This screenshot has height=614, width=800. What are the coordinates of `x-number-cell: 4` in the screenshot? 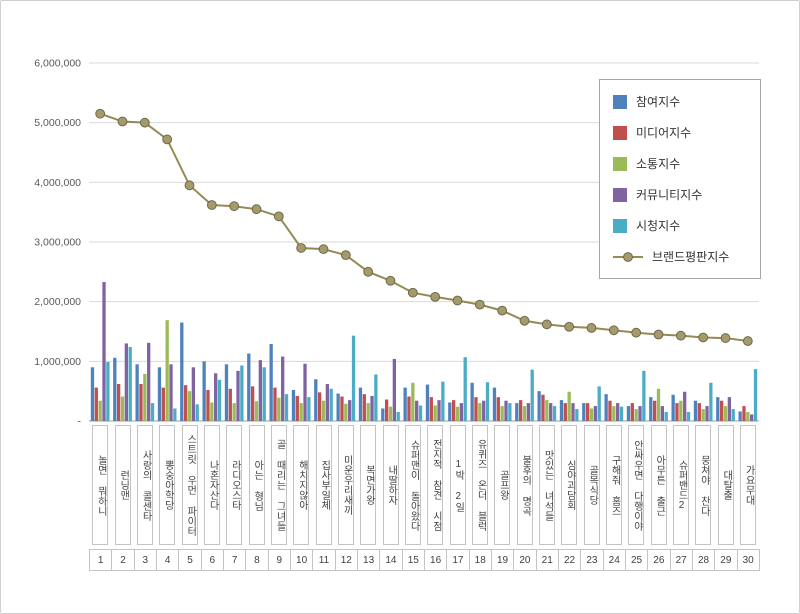 It's located at (168, 560).